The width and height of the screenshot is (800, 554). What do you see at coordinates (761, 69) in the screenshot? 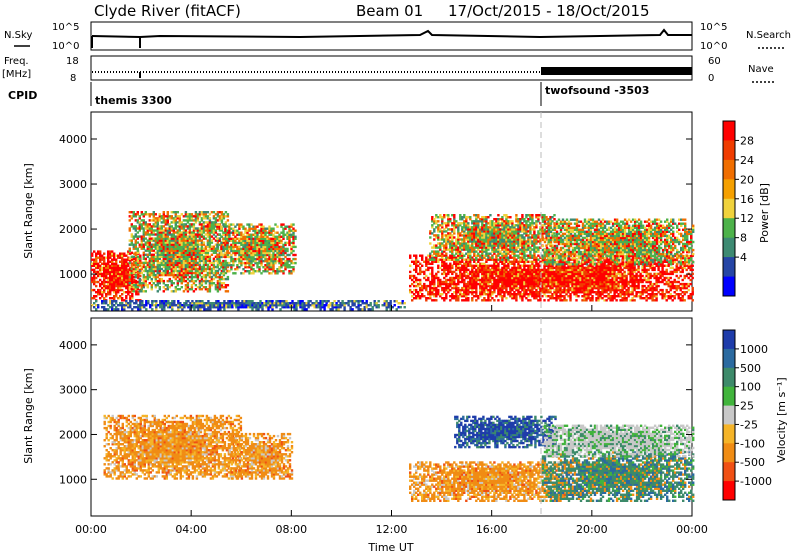
I see `nave-label: Nave` at bounding box center [761, 69].